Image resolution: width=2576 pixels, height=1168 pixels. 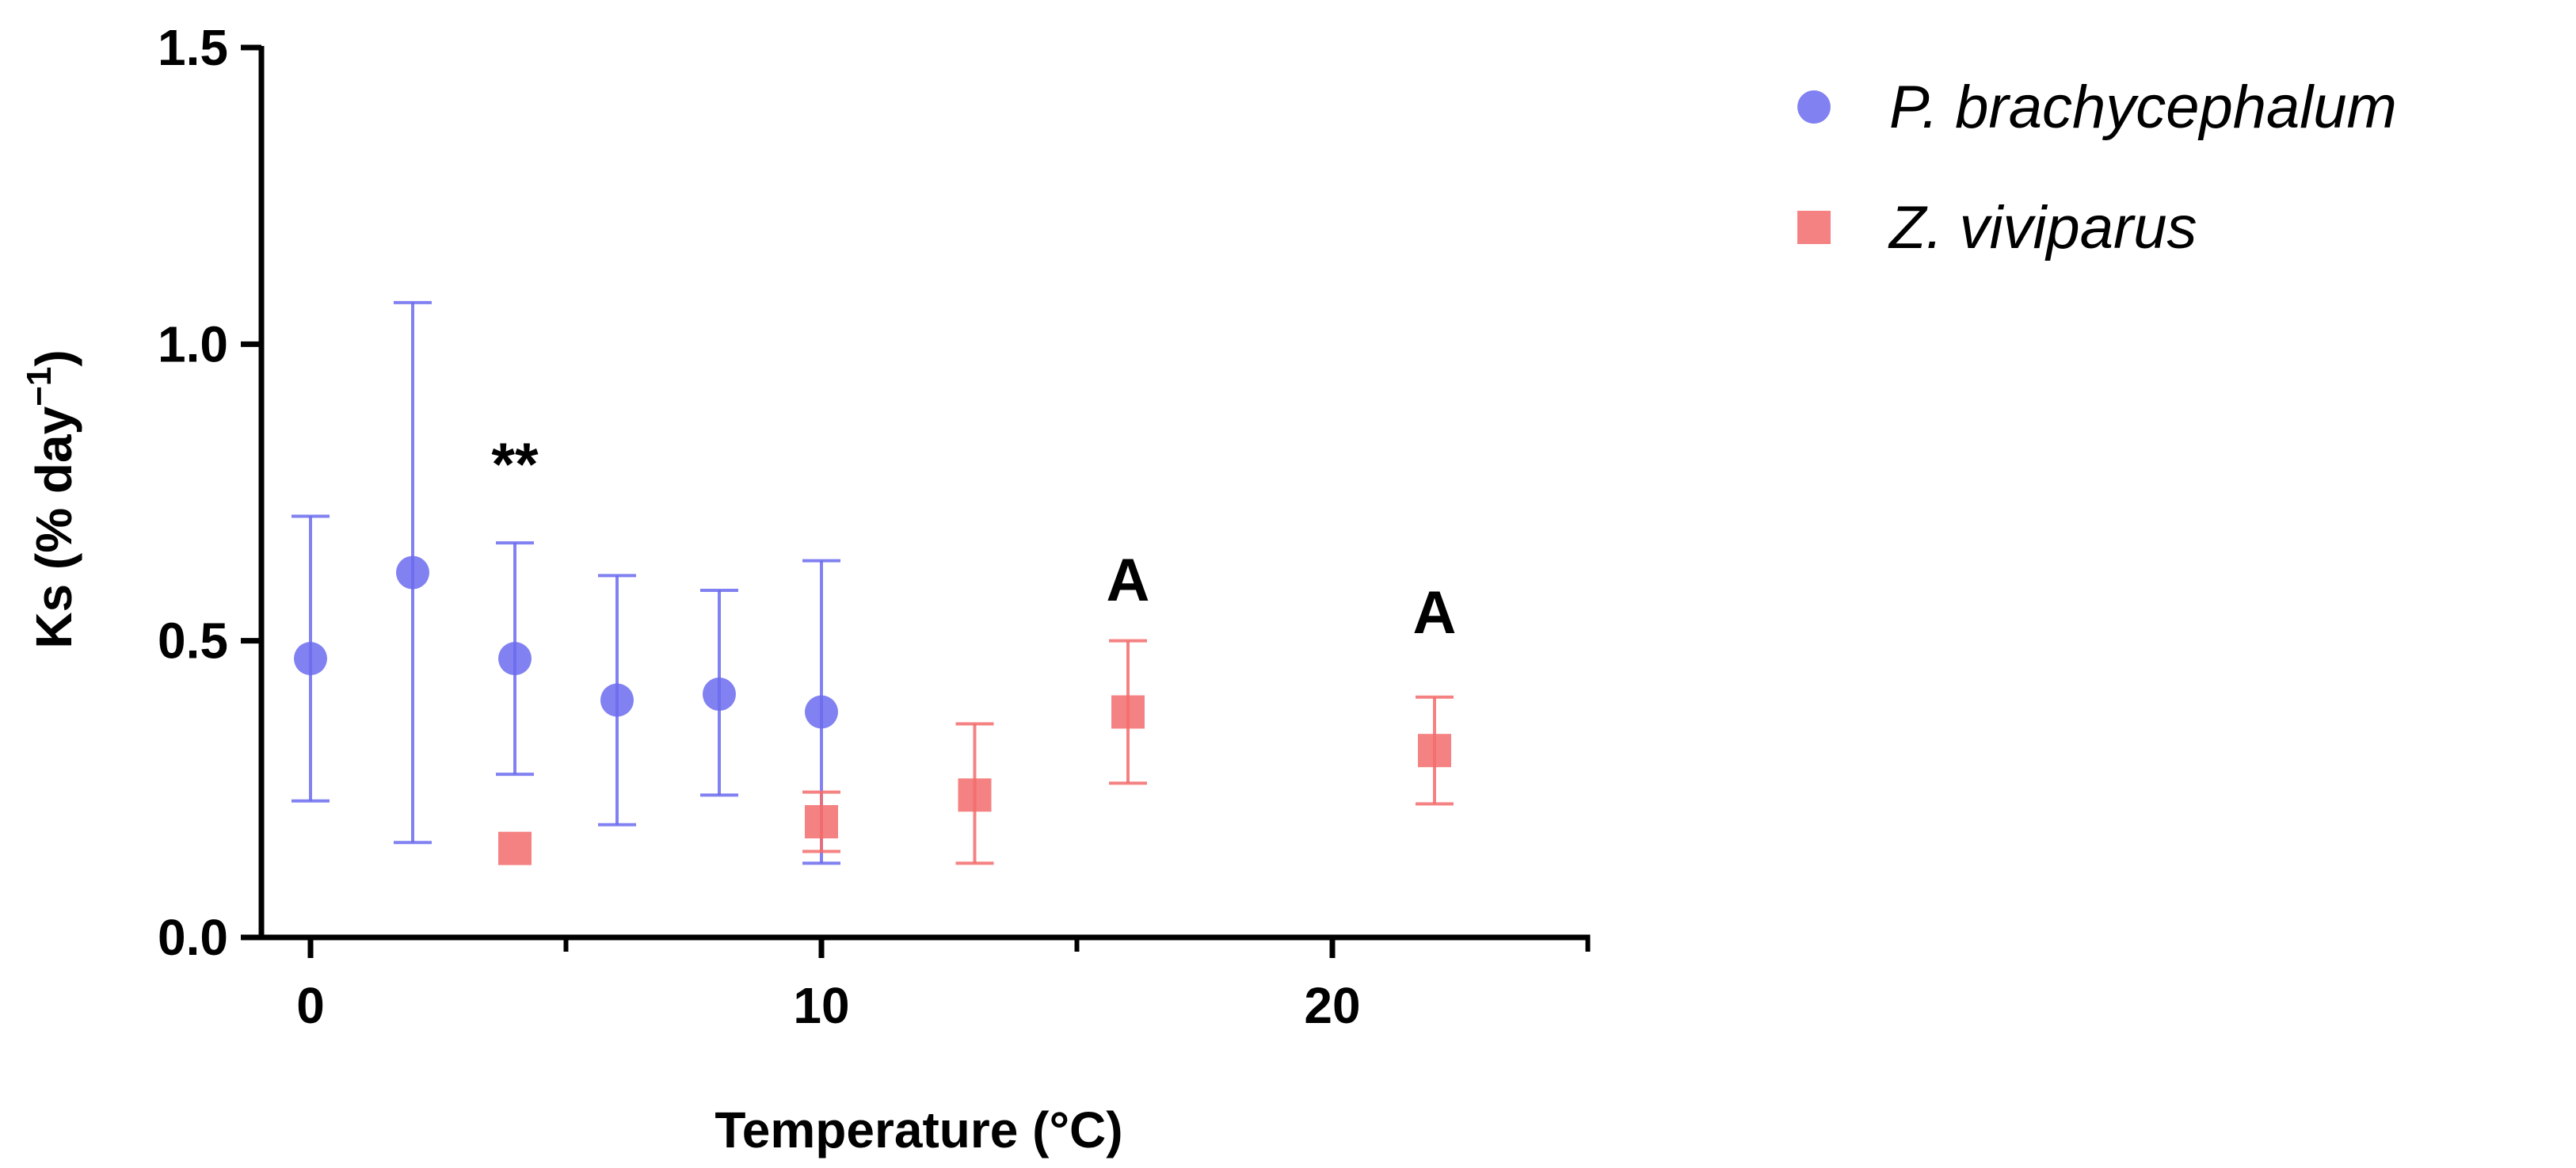 I want to click on x-tick-label: 0, so click(x=311, y=1005).